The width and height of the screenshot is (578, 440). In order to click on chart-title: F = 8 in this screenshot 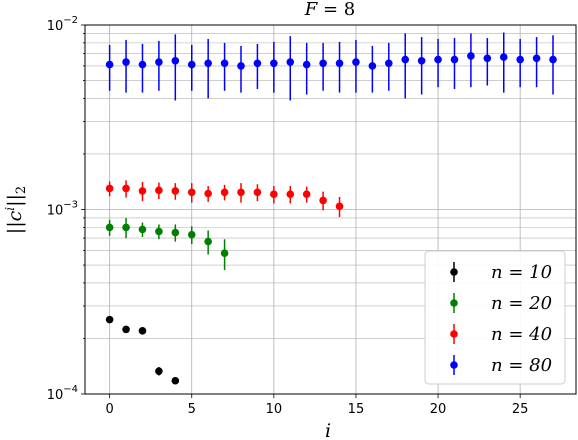, I will do `click(329, 10)`.